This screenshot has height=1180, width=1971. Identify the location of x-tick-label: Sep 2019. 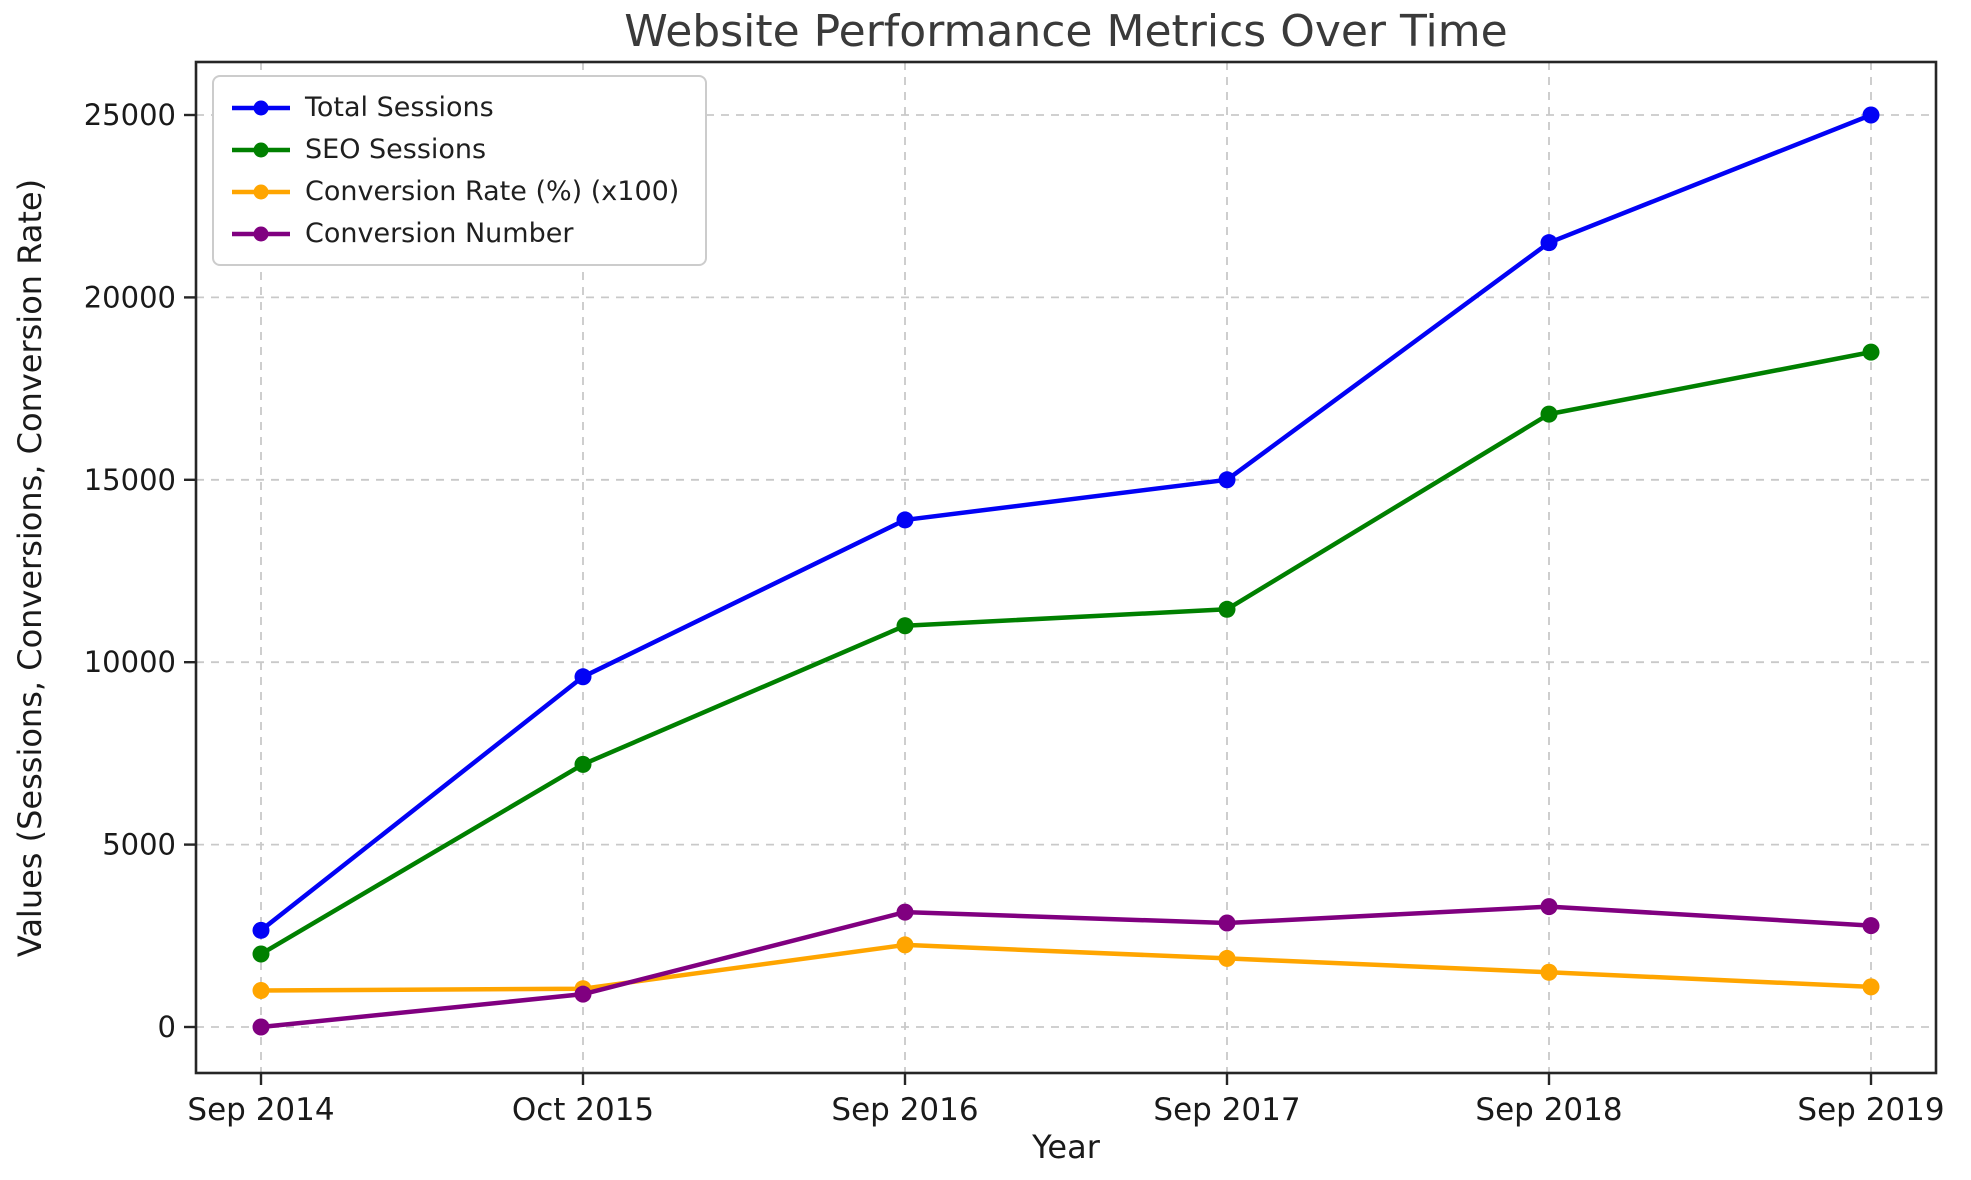
(1870, 1110).